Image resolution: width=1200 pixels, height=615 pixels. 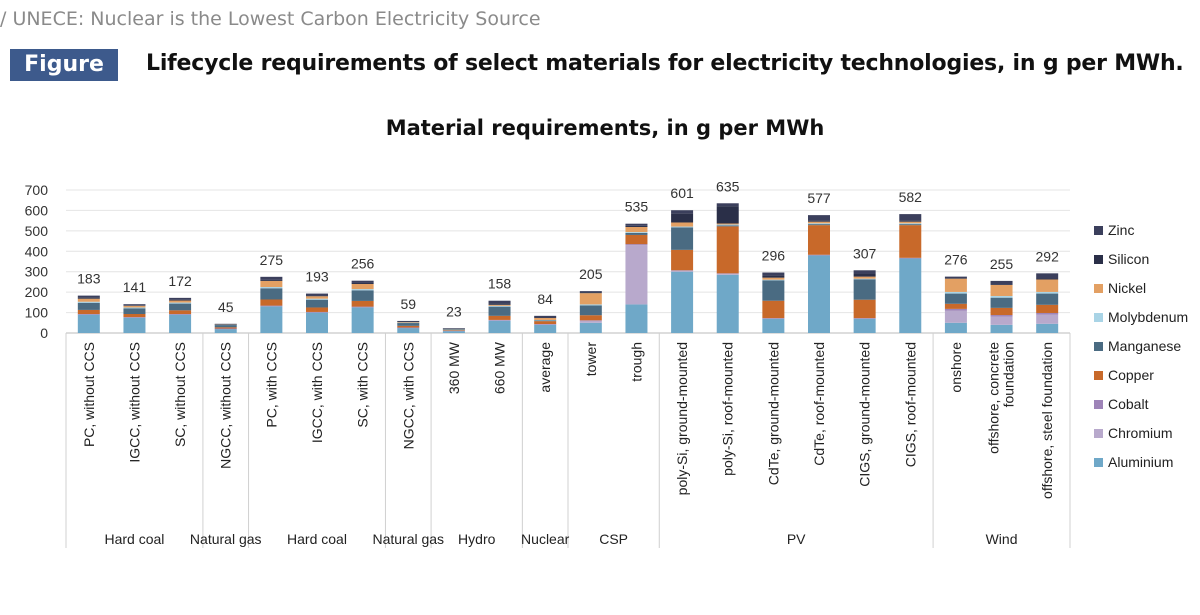 What do you see at coordinates (728, 186) in the screenshot?
I see `data-label: 635` at bounding box center [728, 186].